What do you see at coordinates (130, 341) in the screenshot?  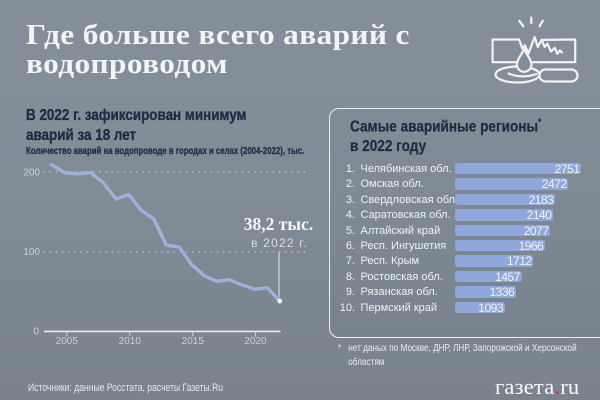 I see `svg-text: 2010` at bounding box center [130, 341].